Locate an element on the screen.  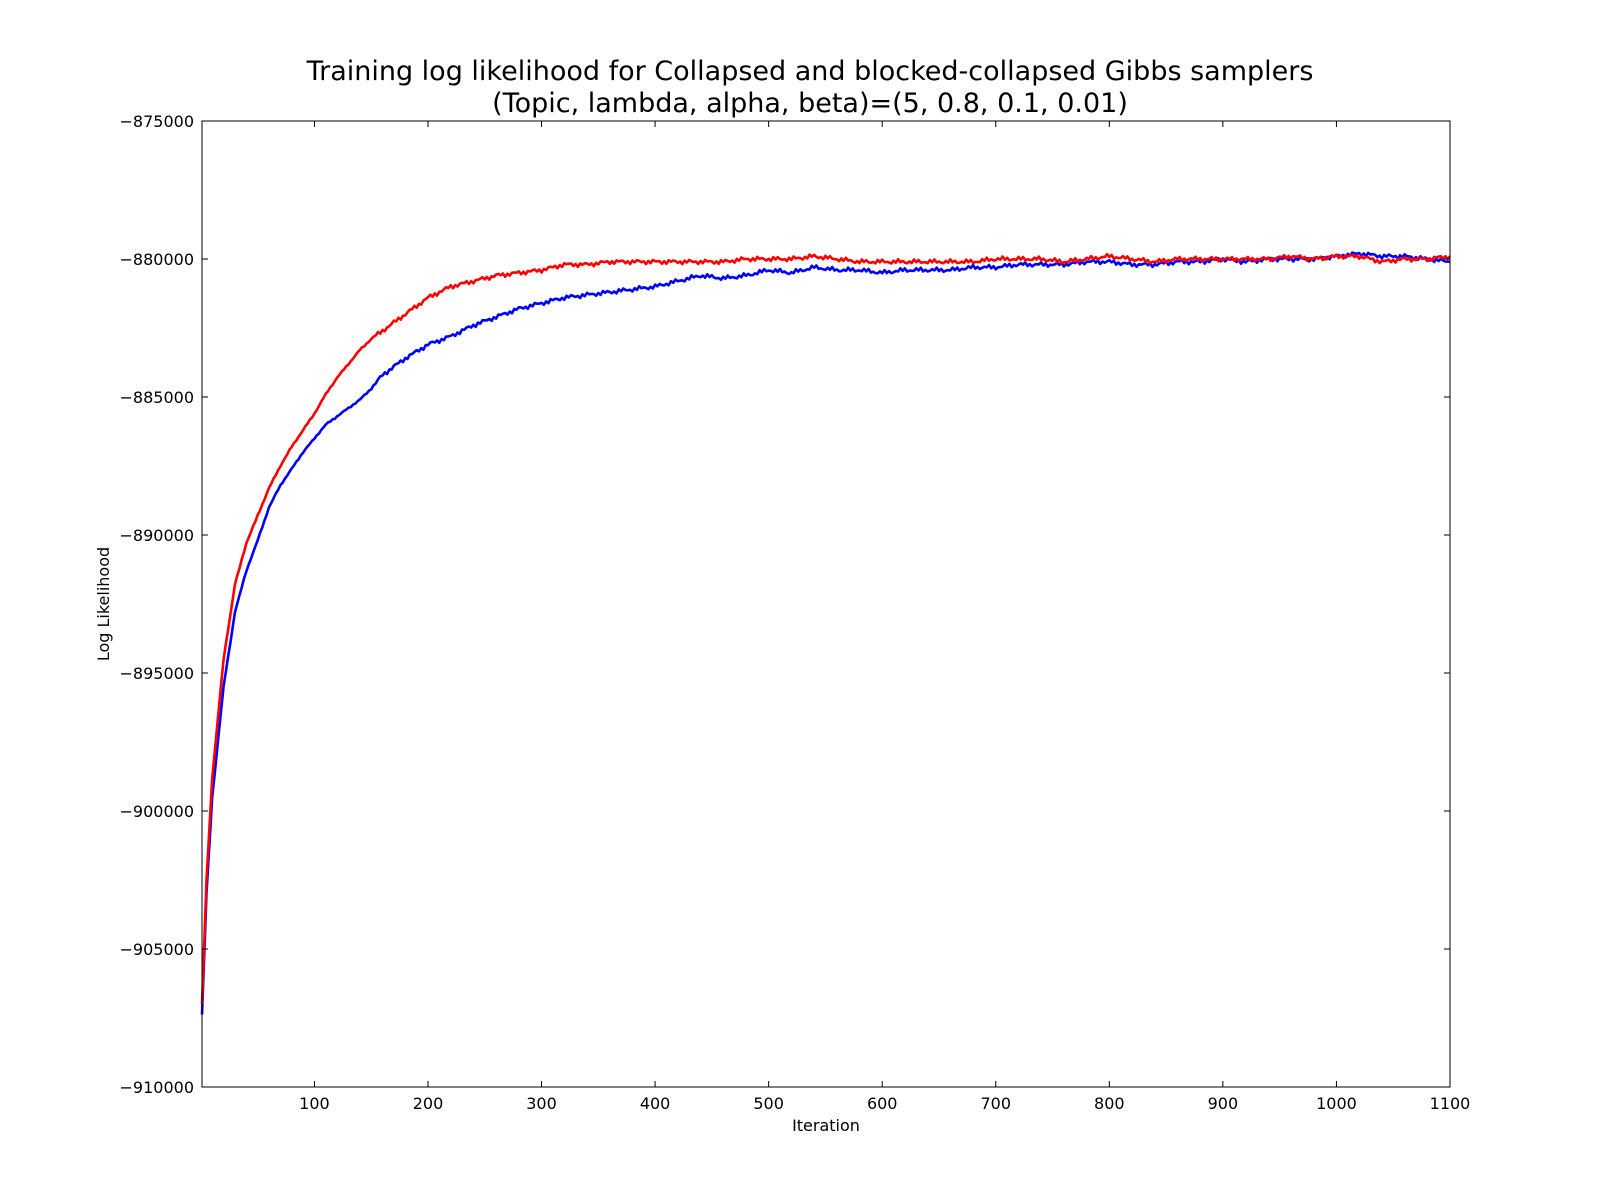
y-tick-label: −885000 is located at coordinates (157, 397).